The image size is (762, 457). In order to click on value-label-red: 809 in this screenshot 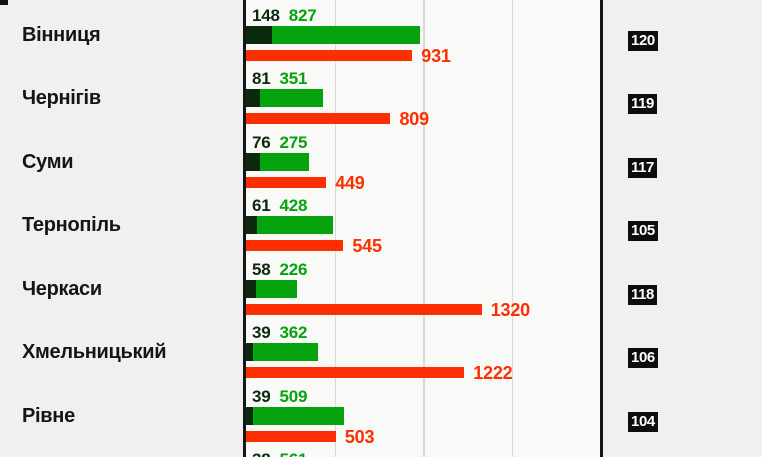, I will do `click(414, 119)`.